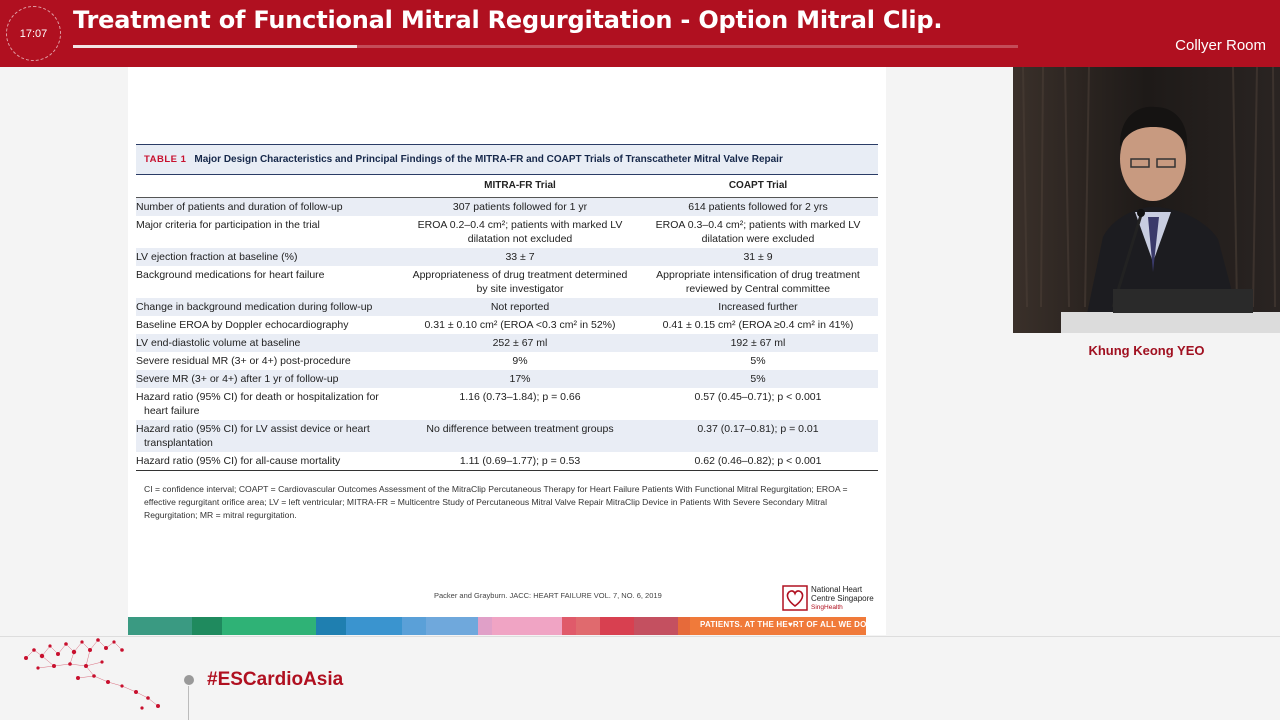  Describe the element at coordinates (758, 324) in the screenshot. I see `coapt-value: 0.41 ± 0.15 cm² (EROA ≥0.4 cm² in 41%)` at that location.